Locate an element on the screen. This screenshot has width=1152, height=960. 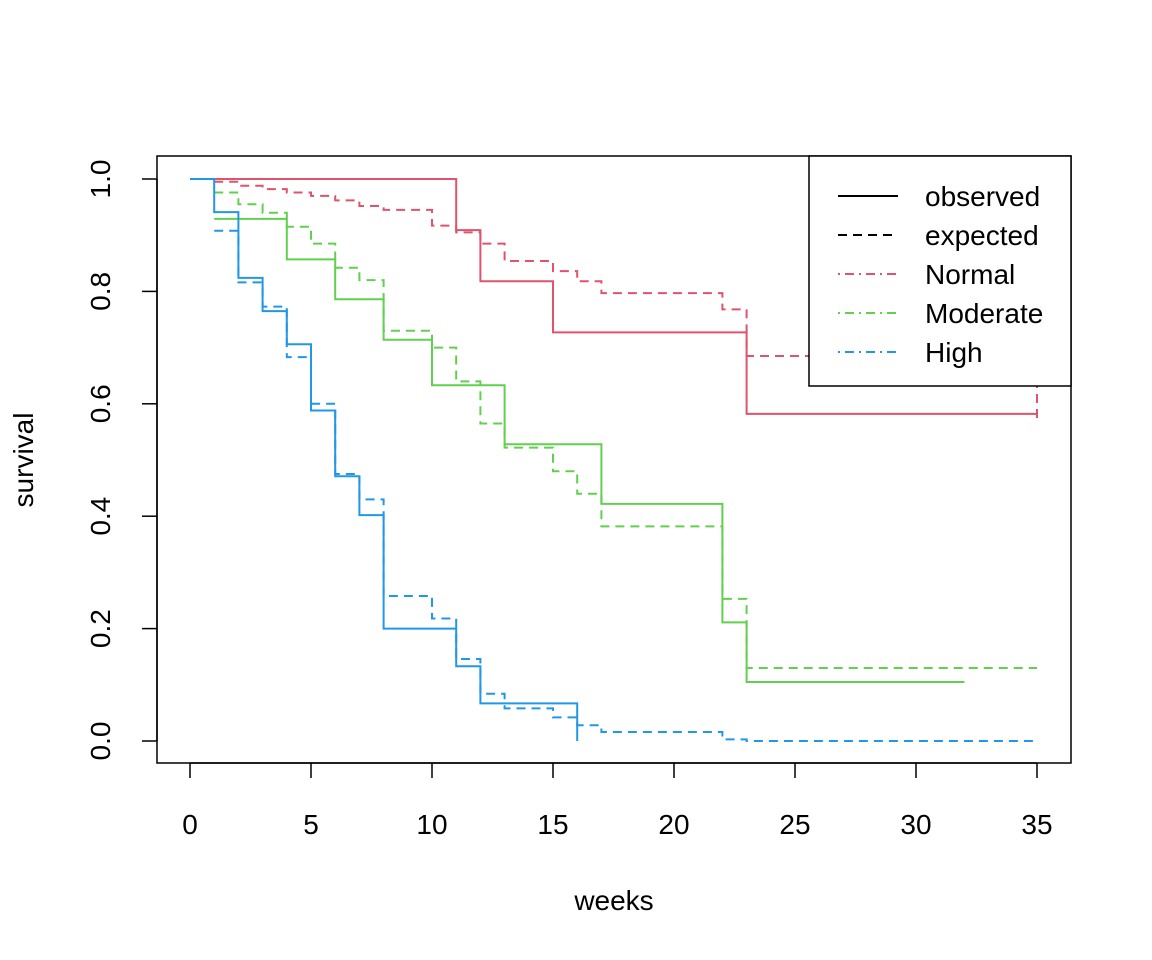
x-axis: 0 5 10 15 20 25 30 35 is located at coordinates (617, 801).